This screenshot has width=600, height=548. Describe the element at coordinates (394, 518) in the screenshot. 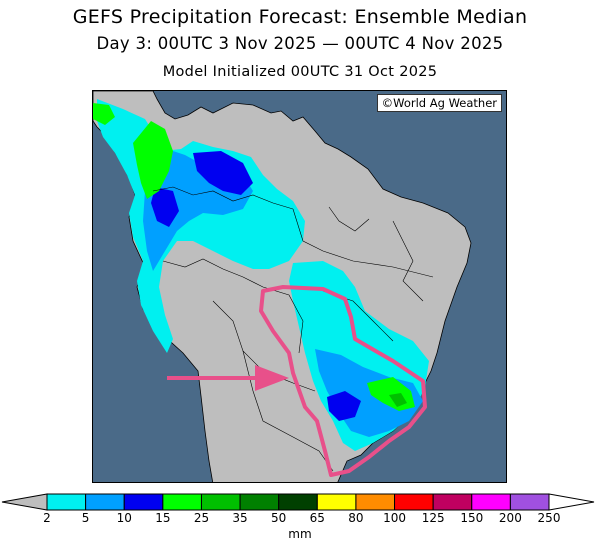

I see `legend-tick-label: 100` at that location.